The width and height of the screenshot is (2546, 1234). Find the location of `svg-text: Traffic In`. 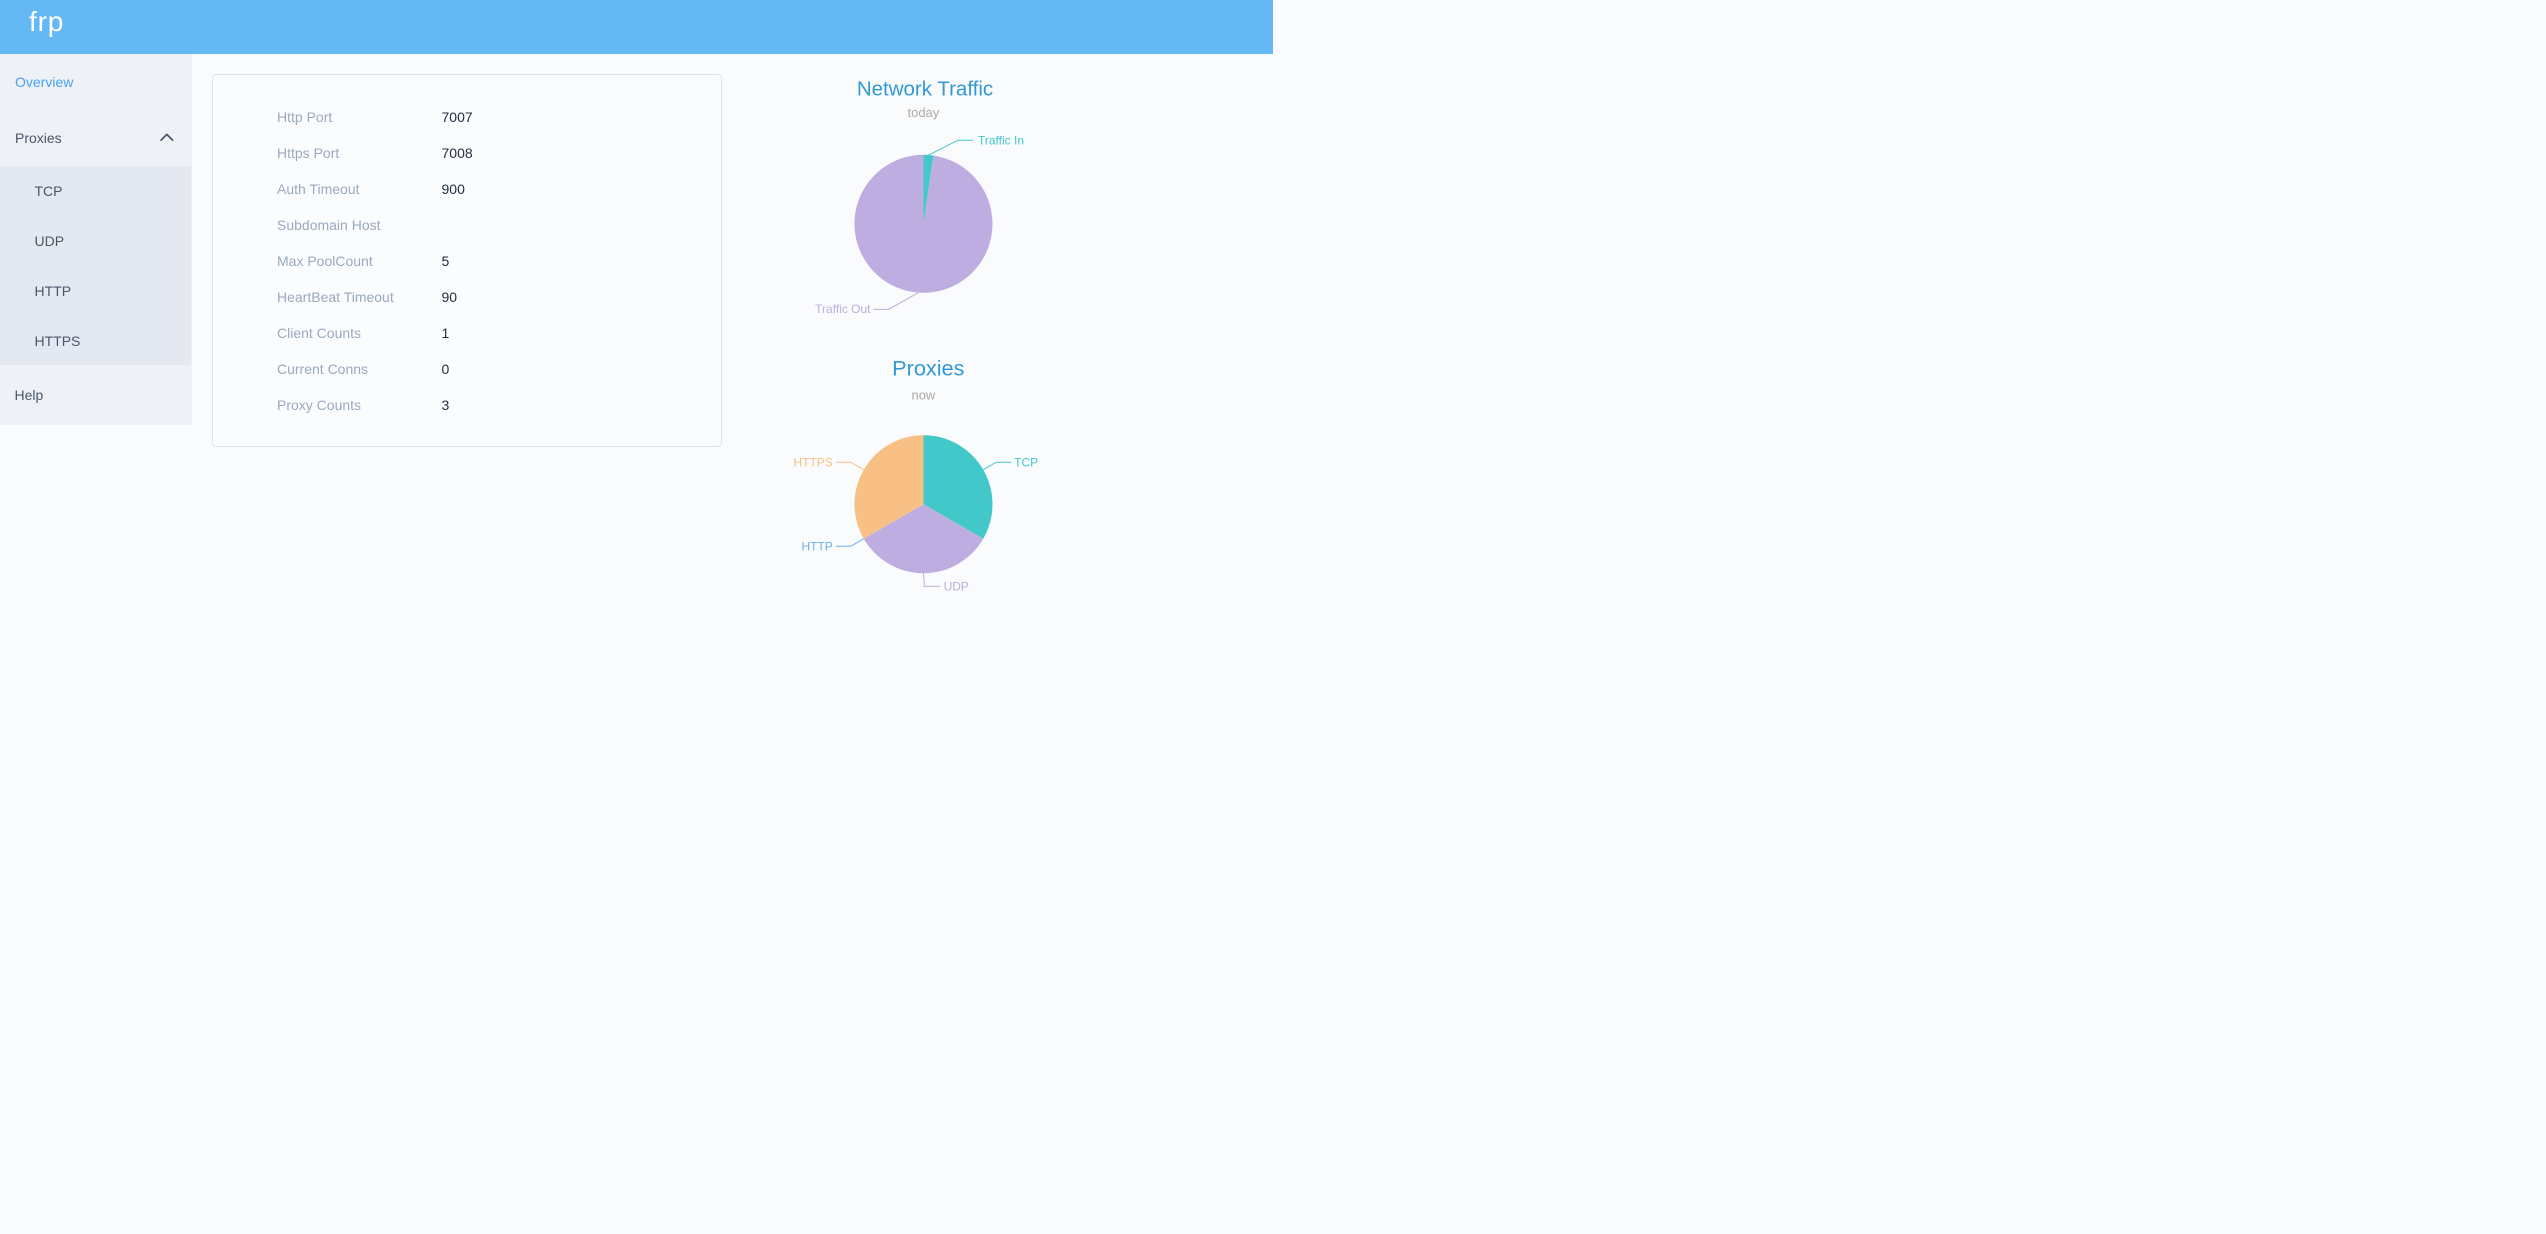

svg-text: Traffic In is located at coordinates (1001, 141).